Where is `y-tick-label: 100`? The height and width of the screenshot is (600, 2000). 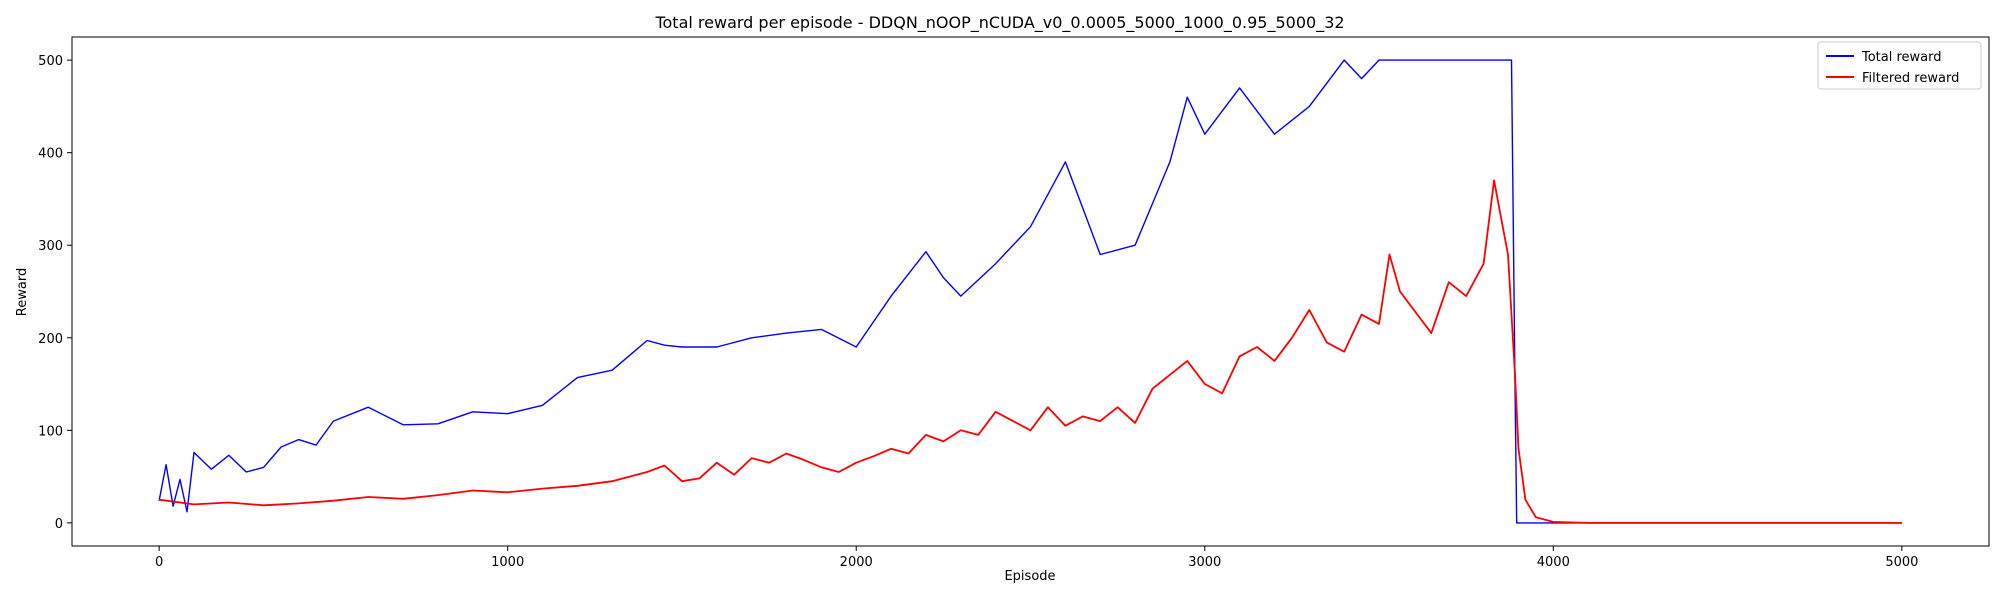 y-tick-label: 100 is located at coordinates (50, 431).